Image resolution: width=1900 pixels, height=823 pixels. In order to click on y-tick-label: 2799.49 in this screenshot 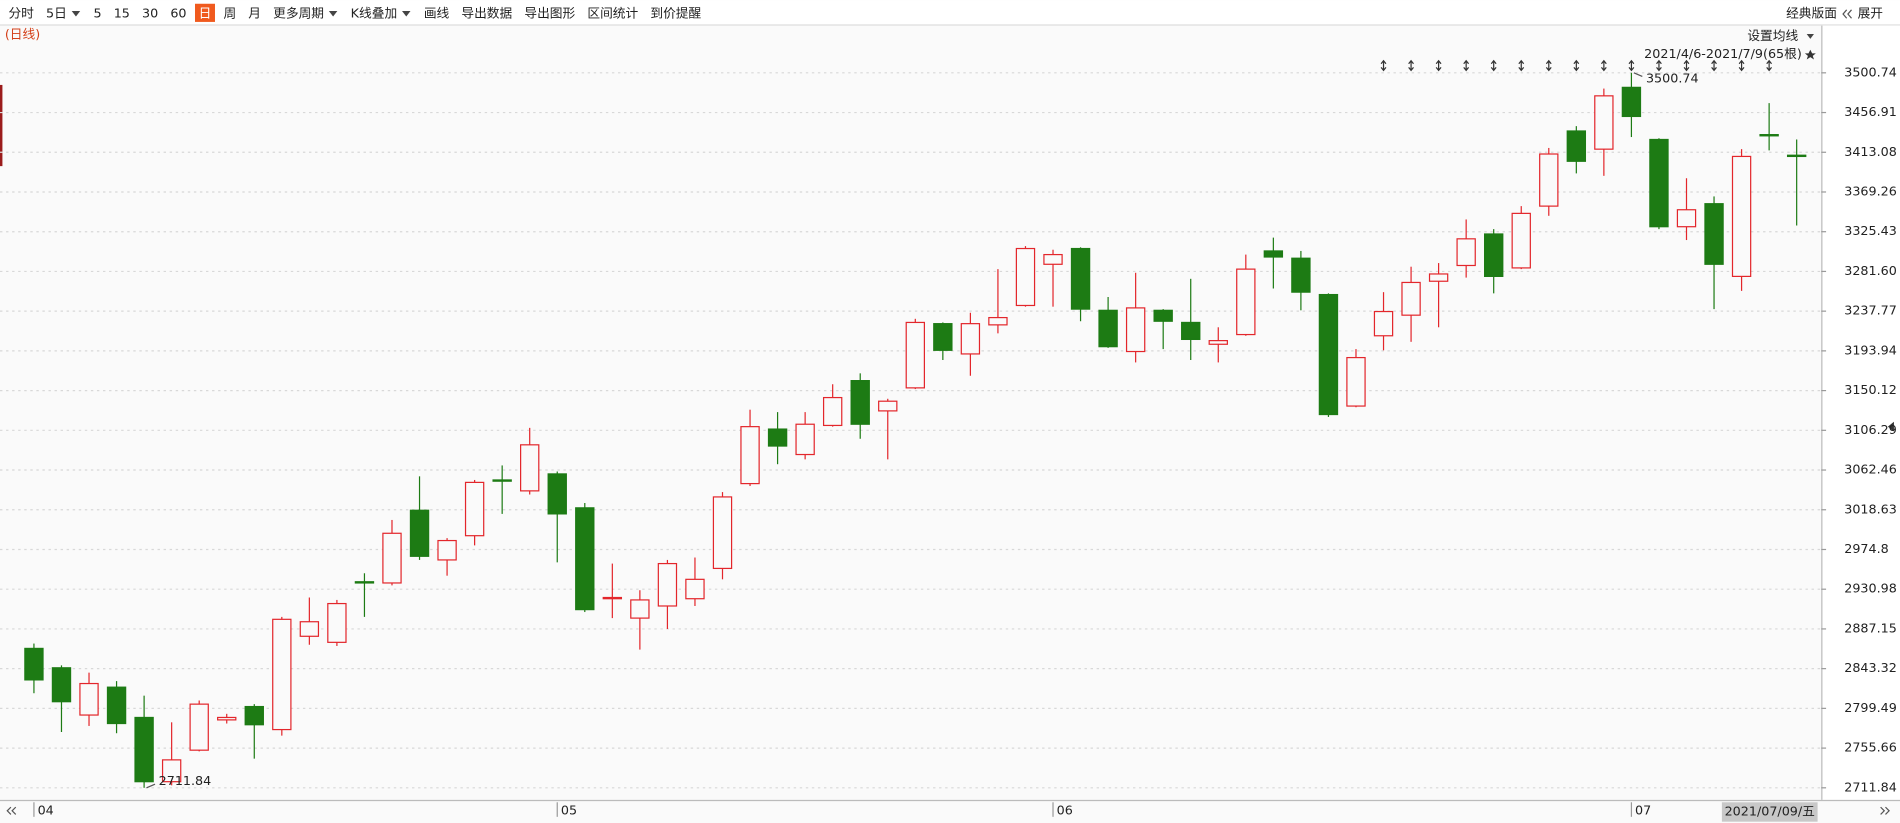, I will do `click(1870, 707)`.